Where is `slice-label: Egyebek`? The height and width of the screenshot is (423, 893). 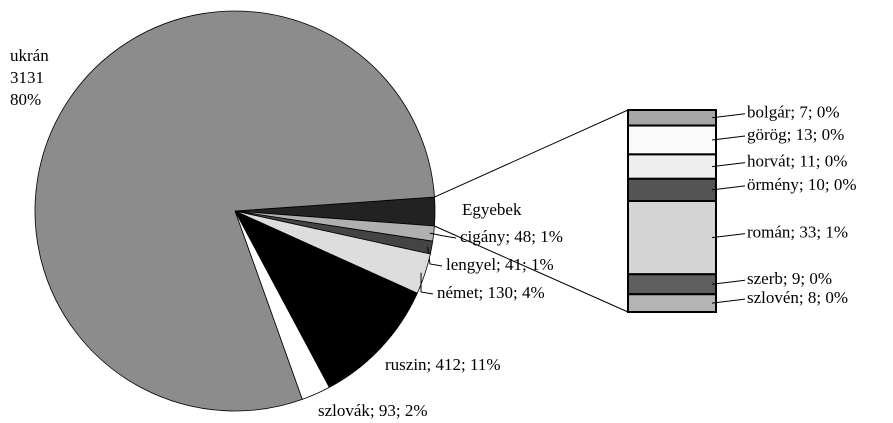 slice-label: Egyebek is located at coordinates (492, 209).